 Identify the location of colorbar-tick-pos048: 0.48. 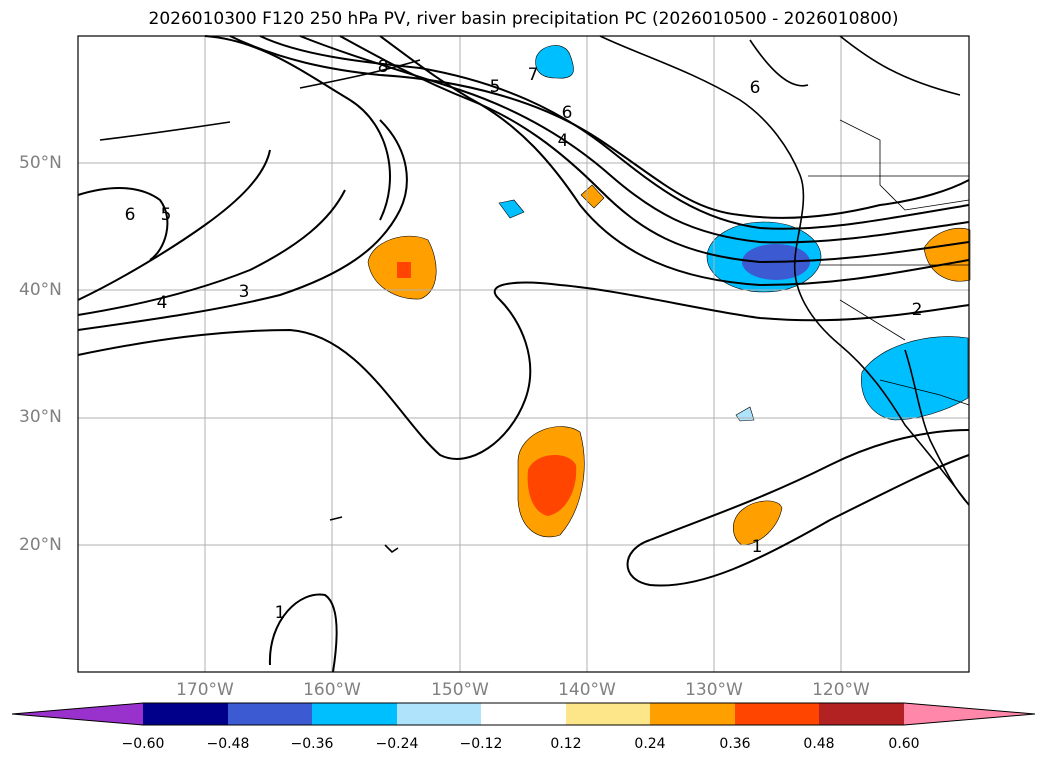
(819, 744).